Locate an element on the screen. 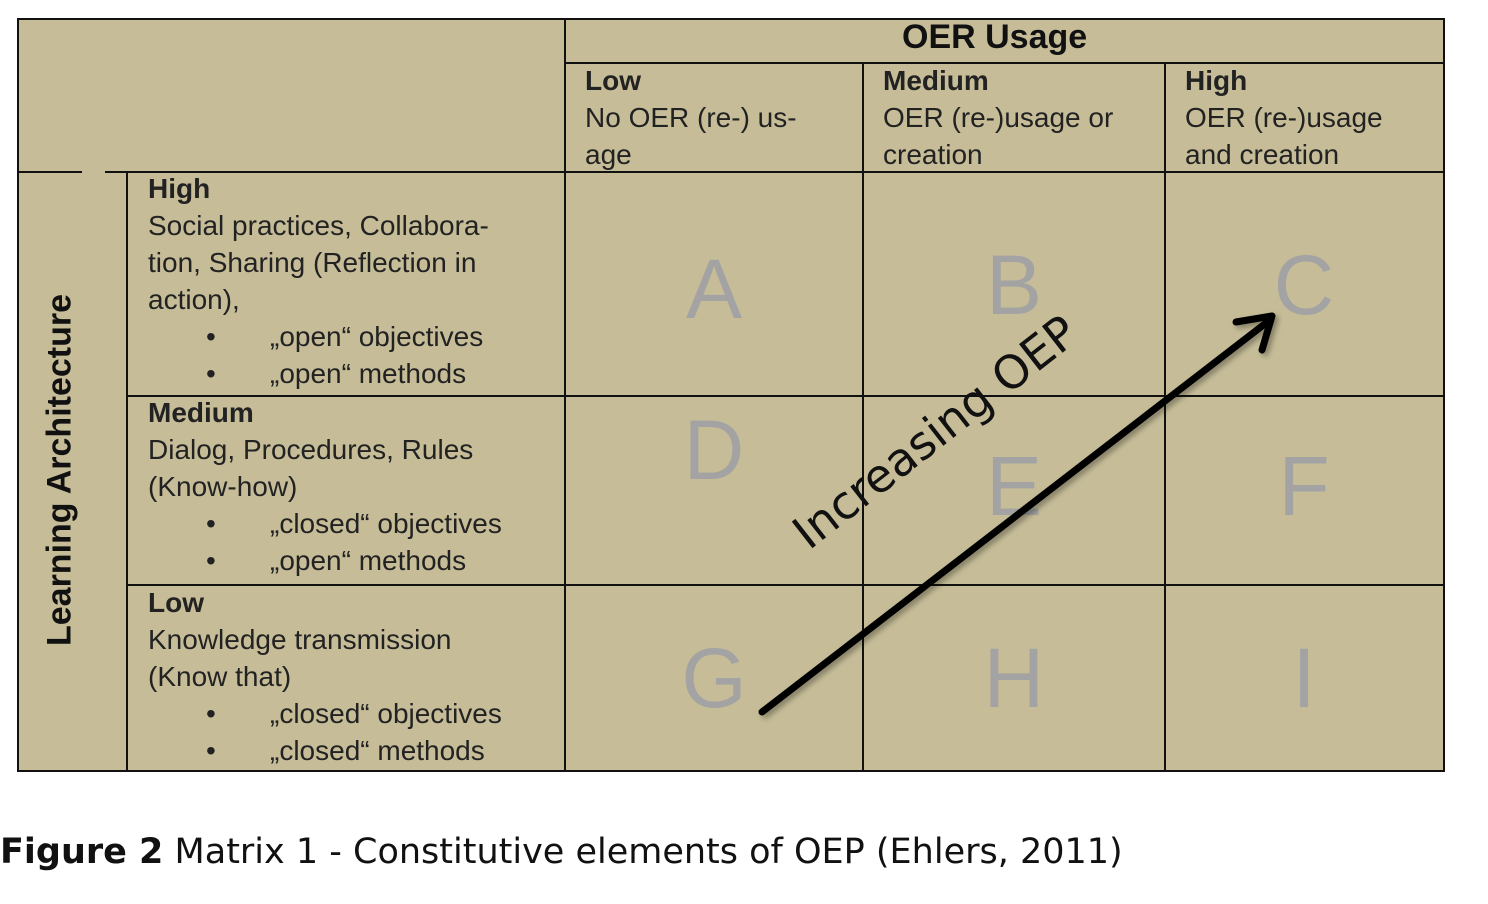  row-level: Medium is located at coordinates (201, 412).